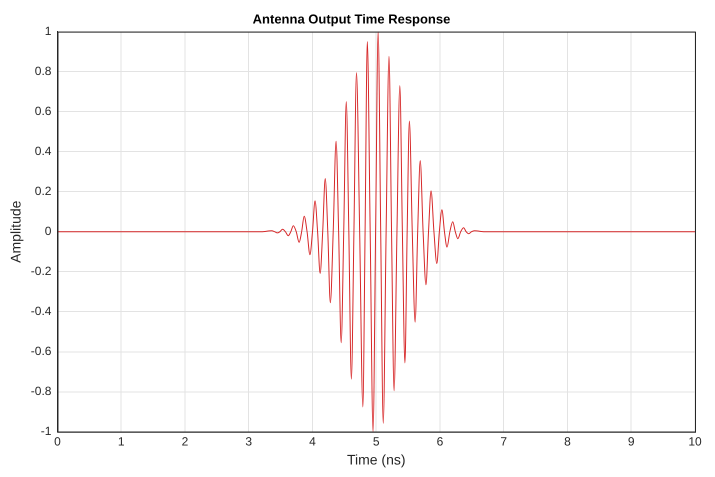 This screenshot has width=715, height=477. What do you see at coordinates (41, 311) in the screenshot?
I see `y-tick-label: -0.4` at bounding box center [41, 311].